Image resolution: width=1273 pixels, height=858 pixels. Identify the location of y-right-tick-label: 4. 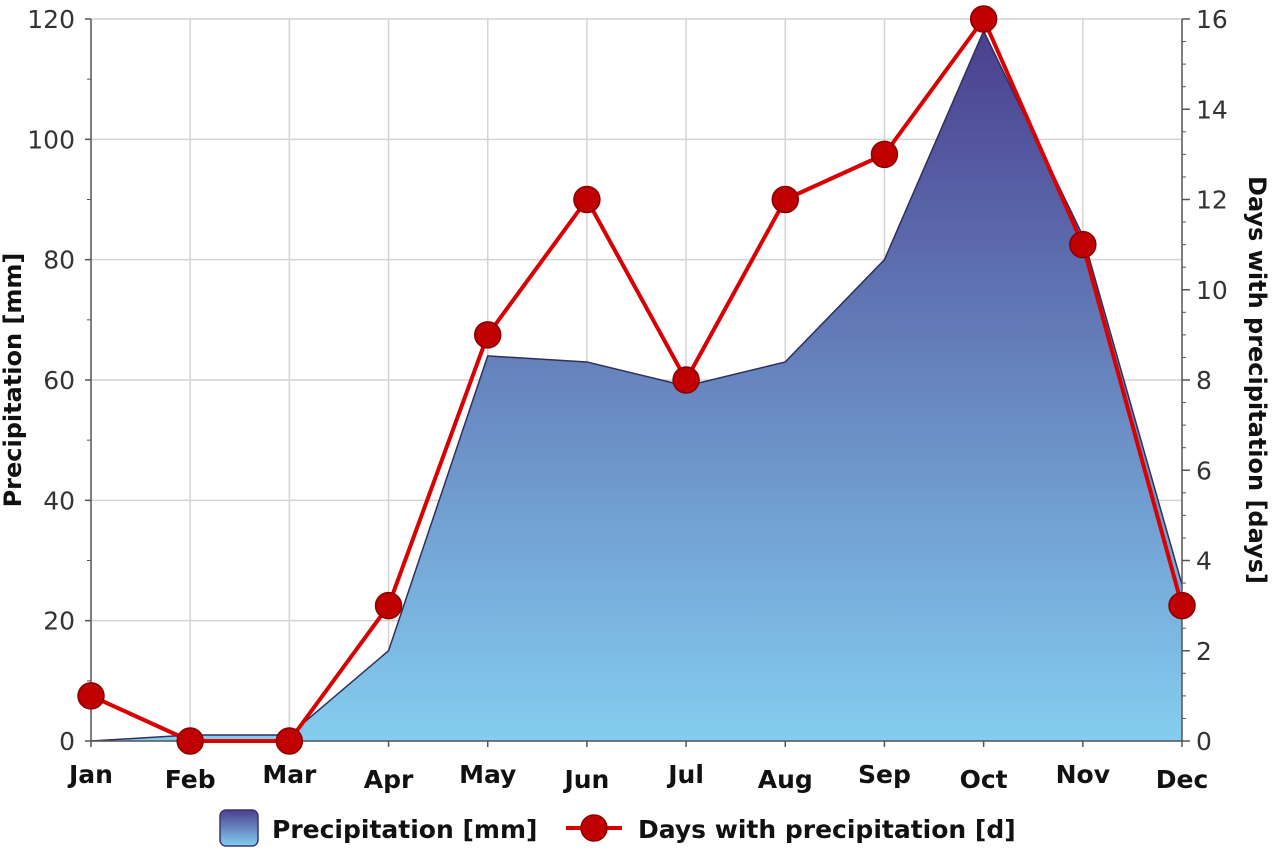
(1204, 561).